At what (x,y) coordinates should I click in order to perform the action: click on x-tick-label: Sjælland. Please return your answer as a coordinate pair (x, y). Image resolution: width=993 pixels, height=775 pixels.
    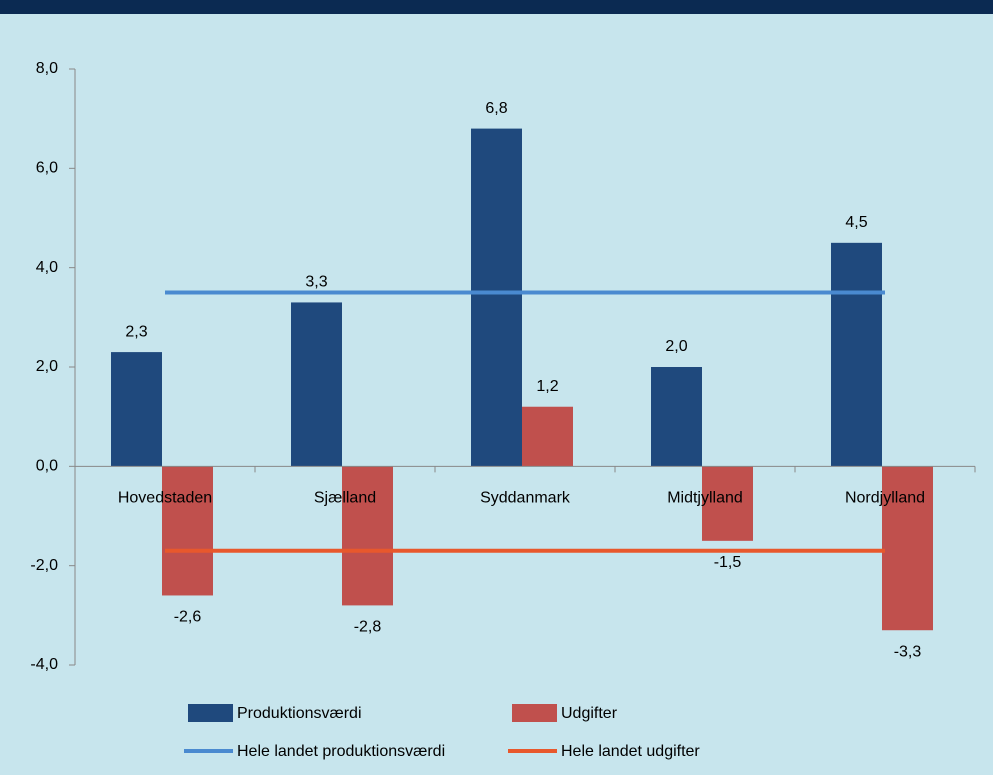
    Looking at the image, I should click on (345, 498).